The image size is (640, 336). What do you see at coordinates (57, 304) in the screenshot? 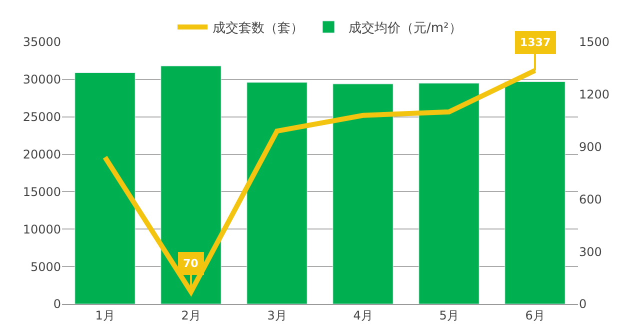
I see `y-tick-label: 0` at bounding box center [57, 304].